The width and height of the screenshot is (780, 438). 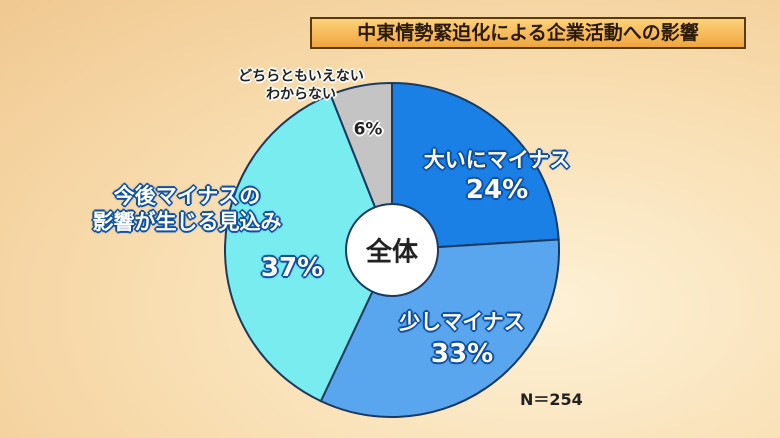 I want to click on value-label: 6%, so click(x=368, y=129).